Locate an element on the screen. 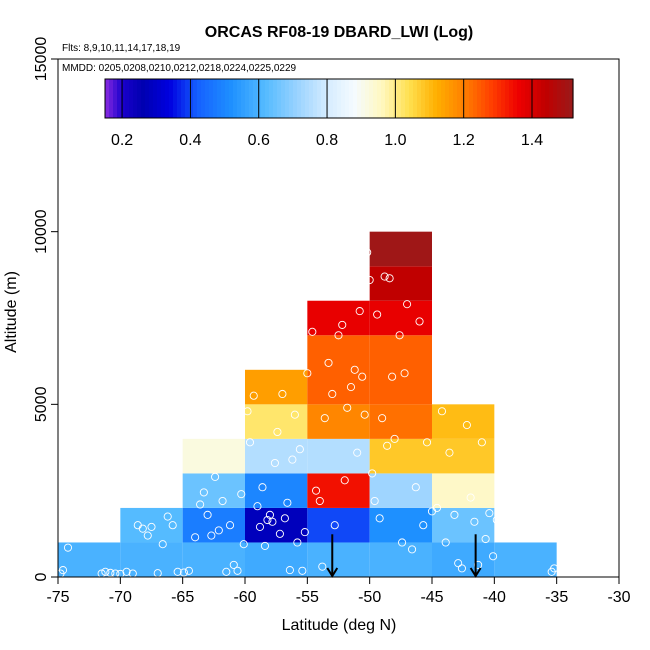 The height and width of the screenshot is (650, 650). x-tick-label: -40 is located at coordinates (494, 597).